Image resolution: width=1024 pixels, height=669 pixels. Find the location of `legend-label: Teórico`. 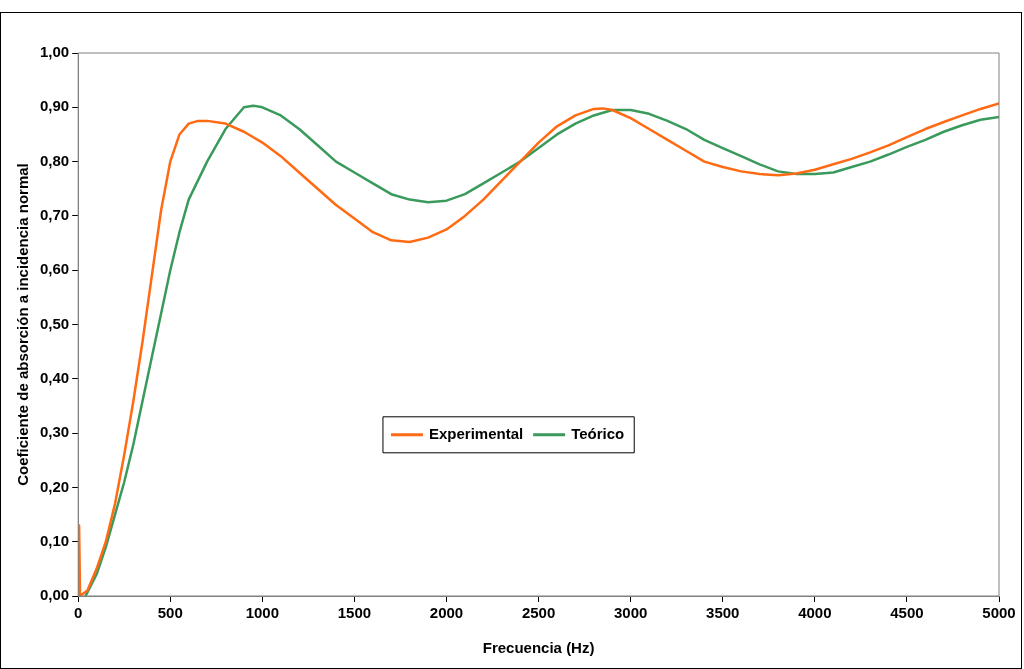

legend-label: Teórico is located at coordinates (598, 433).